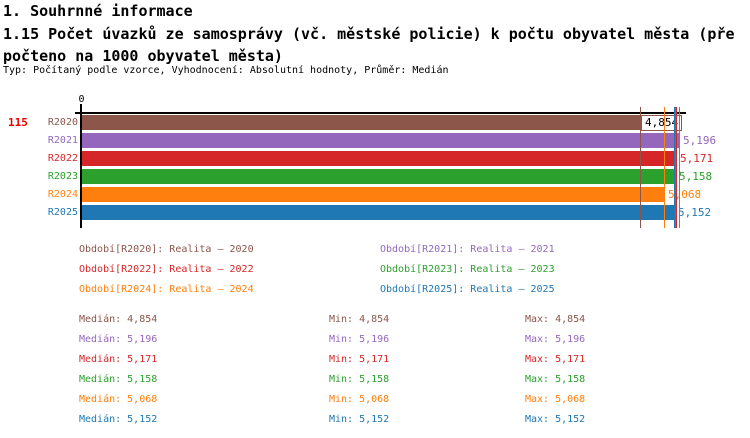 This screenshot has width=750, height=438. I want to click on category-label-R2024: R2024, so click(62, 194).